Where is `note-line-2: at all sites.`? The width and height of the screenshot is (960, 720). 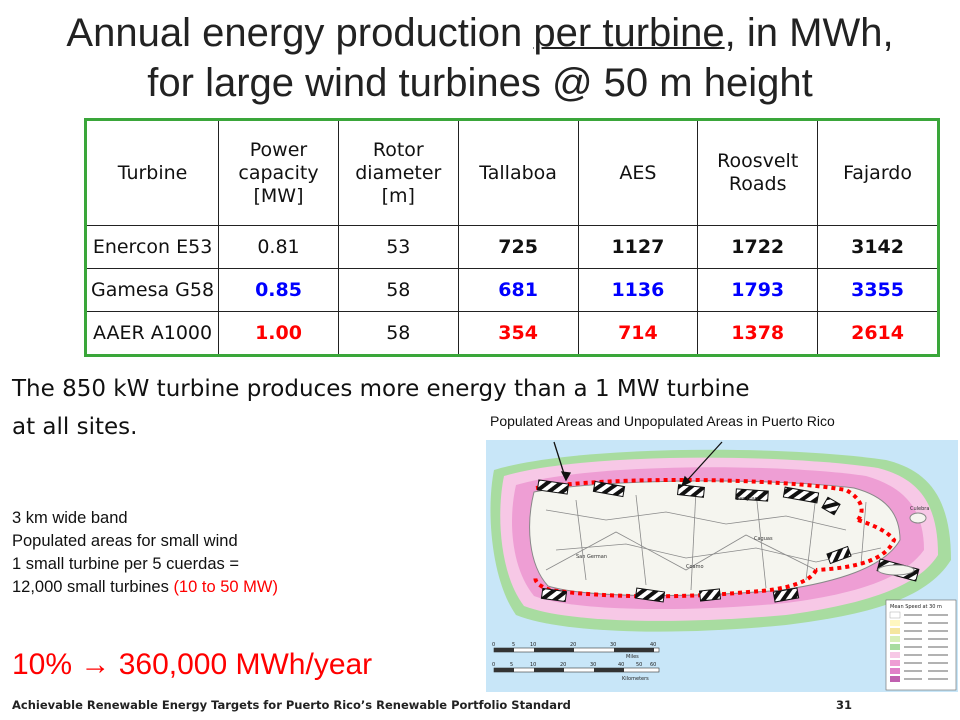
note-line-2: at all sites. is located at coordinates (75, 427).